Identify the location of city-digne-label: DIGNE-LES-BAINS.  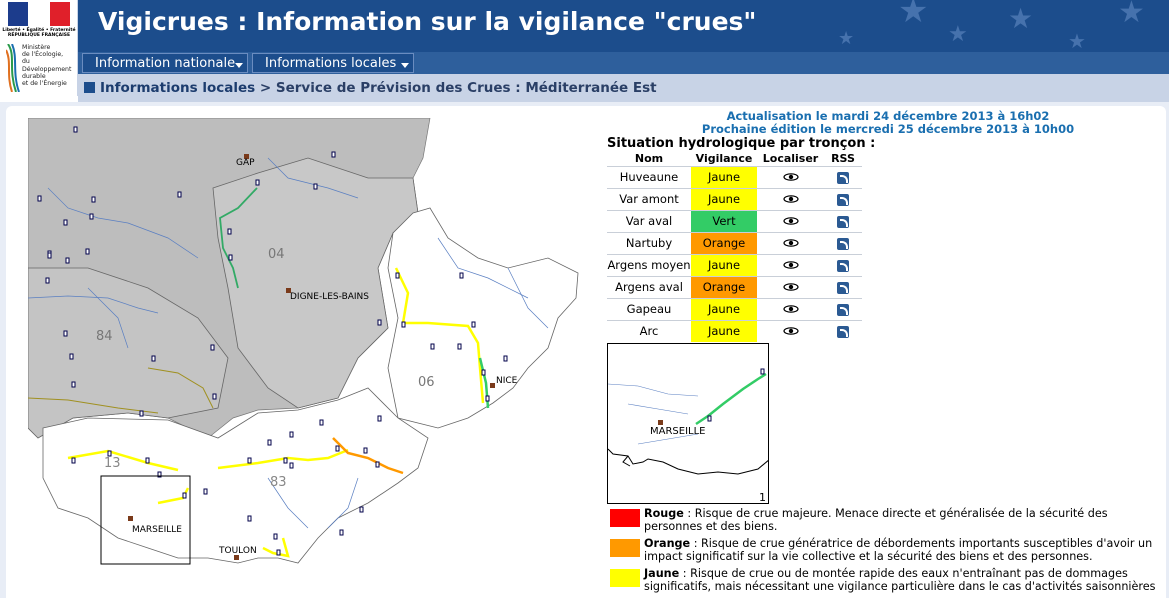
(329, 297).